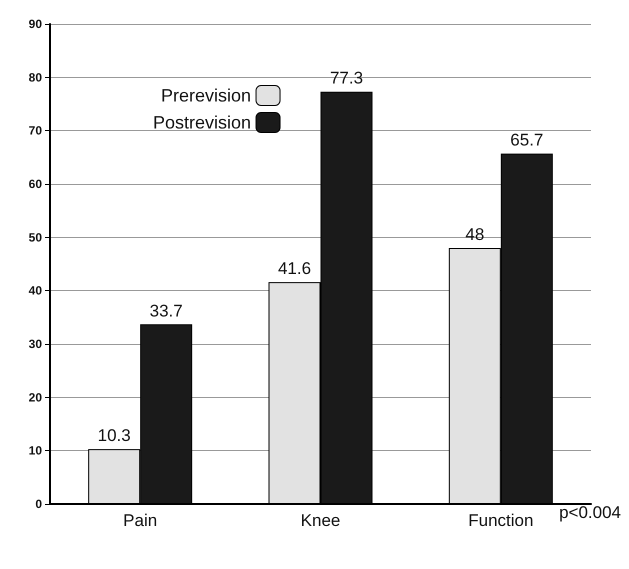  I want to click on y-tick-label: 80, so click(35, 77).